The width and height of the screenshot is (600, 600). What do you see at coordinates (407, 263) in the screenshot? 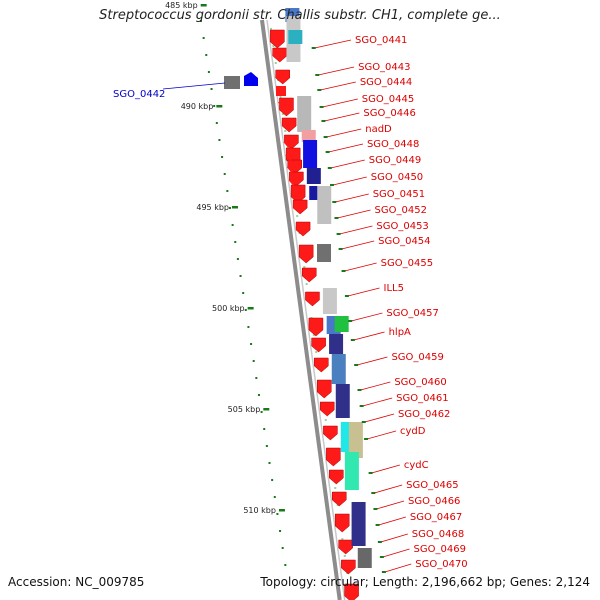
I see `gene-label: SGO_0455` at bounding box center [407, 263].